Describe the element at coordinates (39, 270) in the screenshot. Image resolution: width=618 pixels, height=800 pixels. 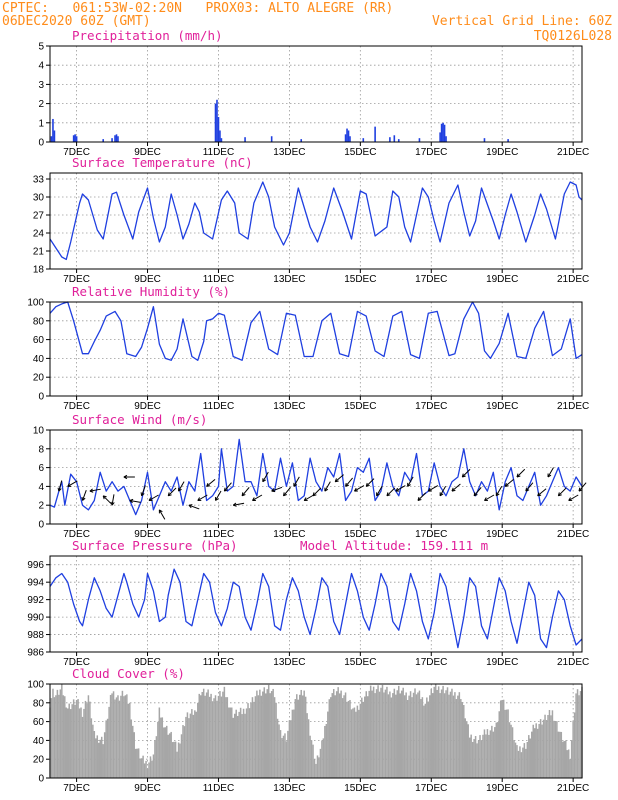
I see `y-tick-label: 18` at that location.